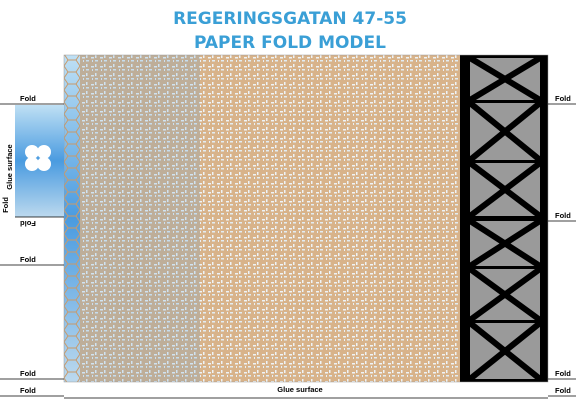 The width and height of the screenshot is (576, 407). What do you see at coordinates (290, 43) in the screenshot?
I see `title-line2: PAPER FOLD MODEL` at bounding box center [290, 43].